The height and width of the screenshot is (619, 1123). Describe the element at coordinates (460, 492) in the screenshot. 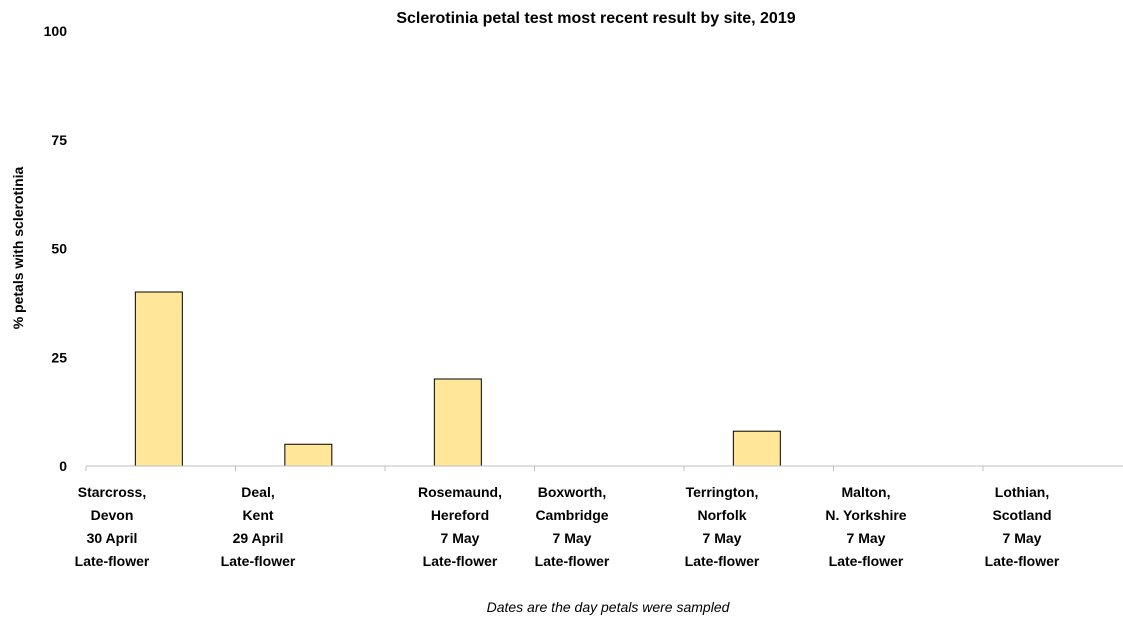

I see `x-tick-label-line: Rosemaund,` at that location.